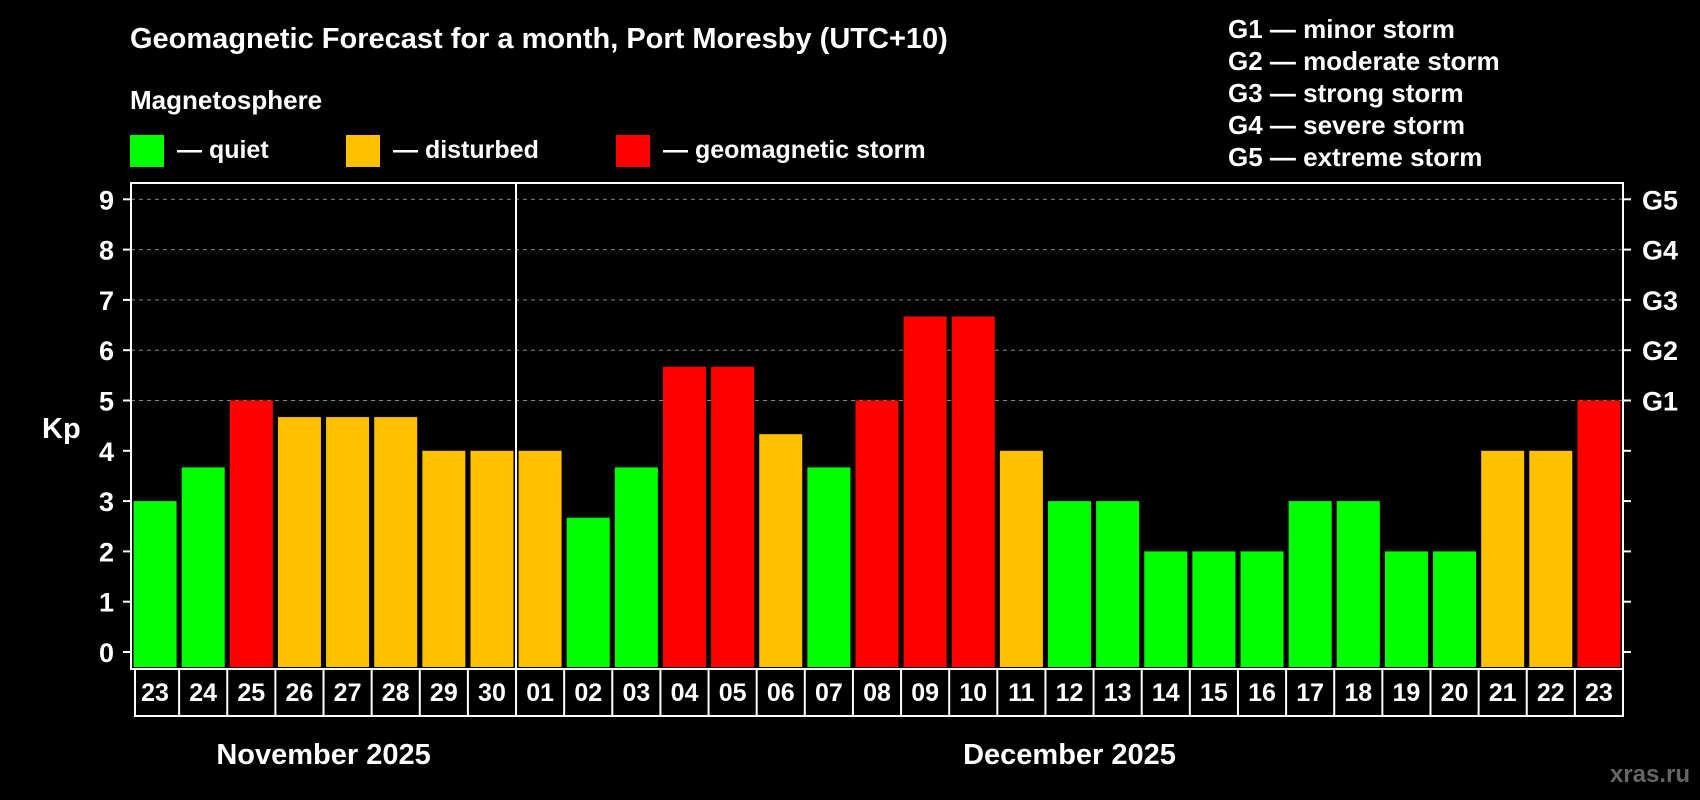 The image size is (1700, 800). What do you see at coordinates (794, 150) in the screenshot?
I see `legend-label: — geomagnetic storm` at bounding box center [794, 150].